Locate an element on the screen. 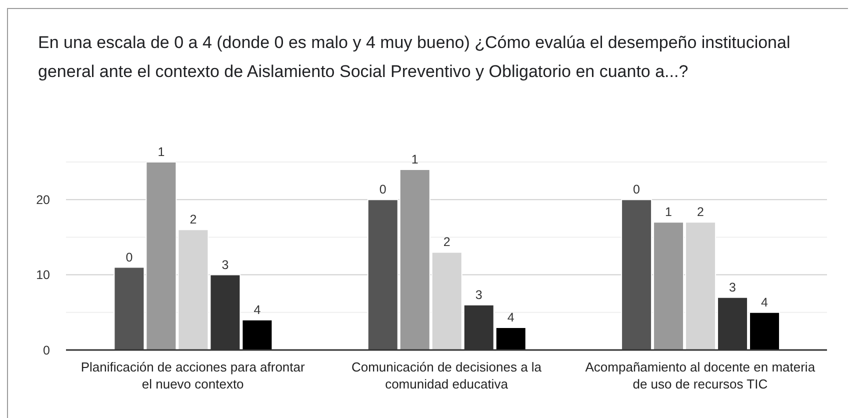  series-label: 1 is located at coordinates (161, 152).